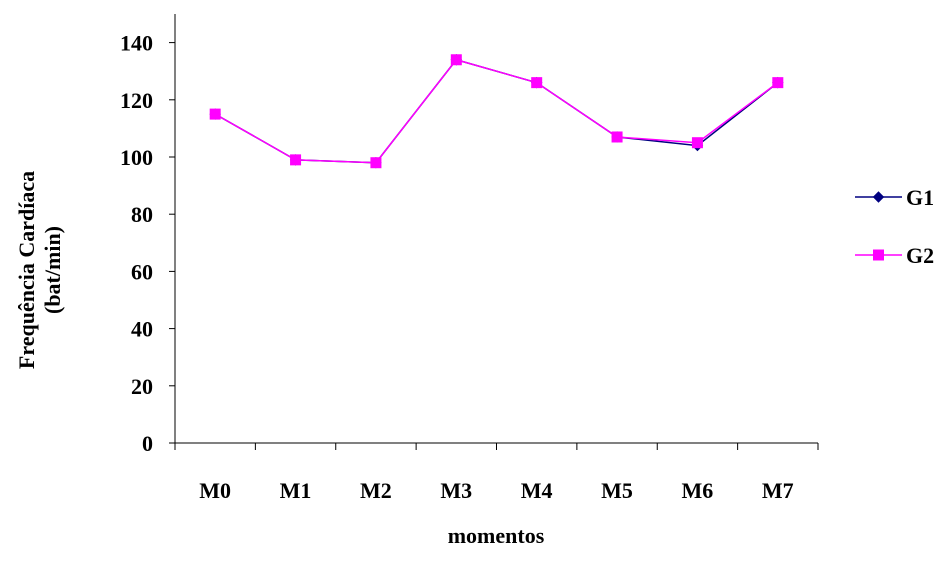  I want to click on y-axis-subtitle: (bat/min), so click(52, 270).